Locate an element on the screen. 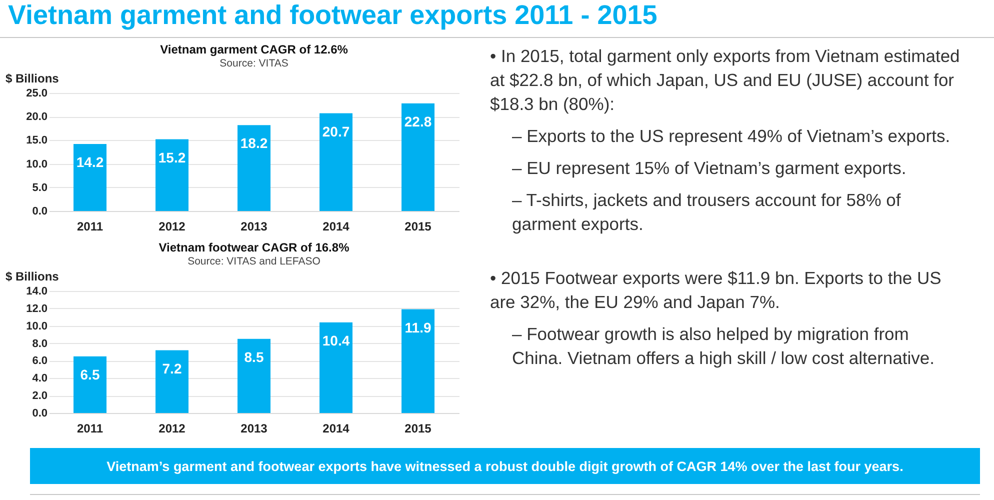  data-label: 10.4 is located at coordinates (336, 340).